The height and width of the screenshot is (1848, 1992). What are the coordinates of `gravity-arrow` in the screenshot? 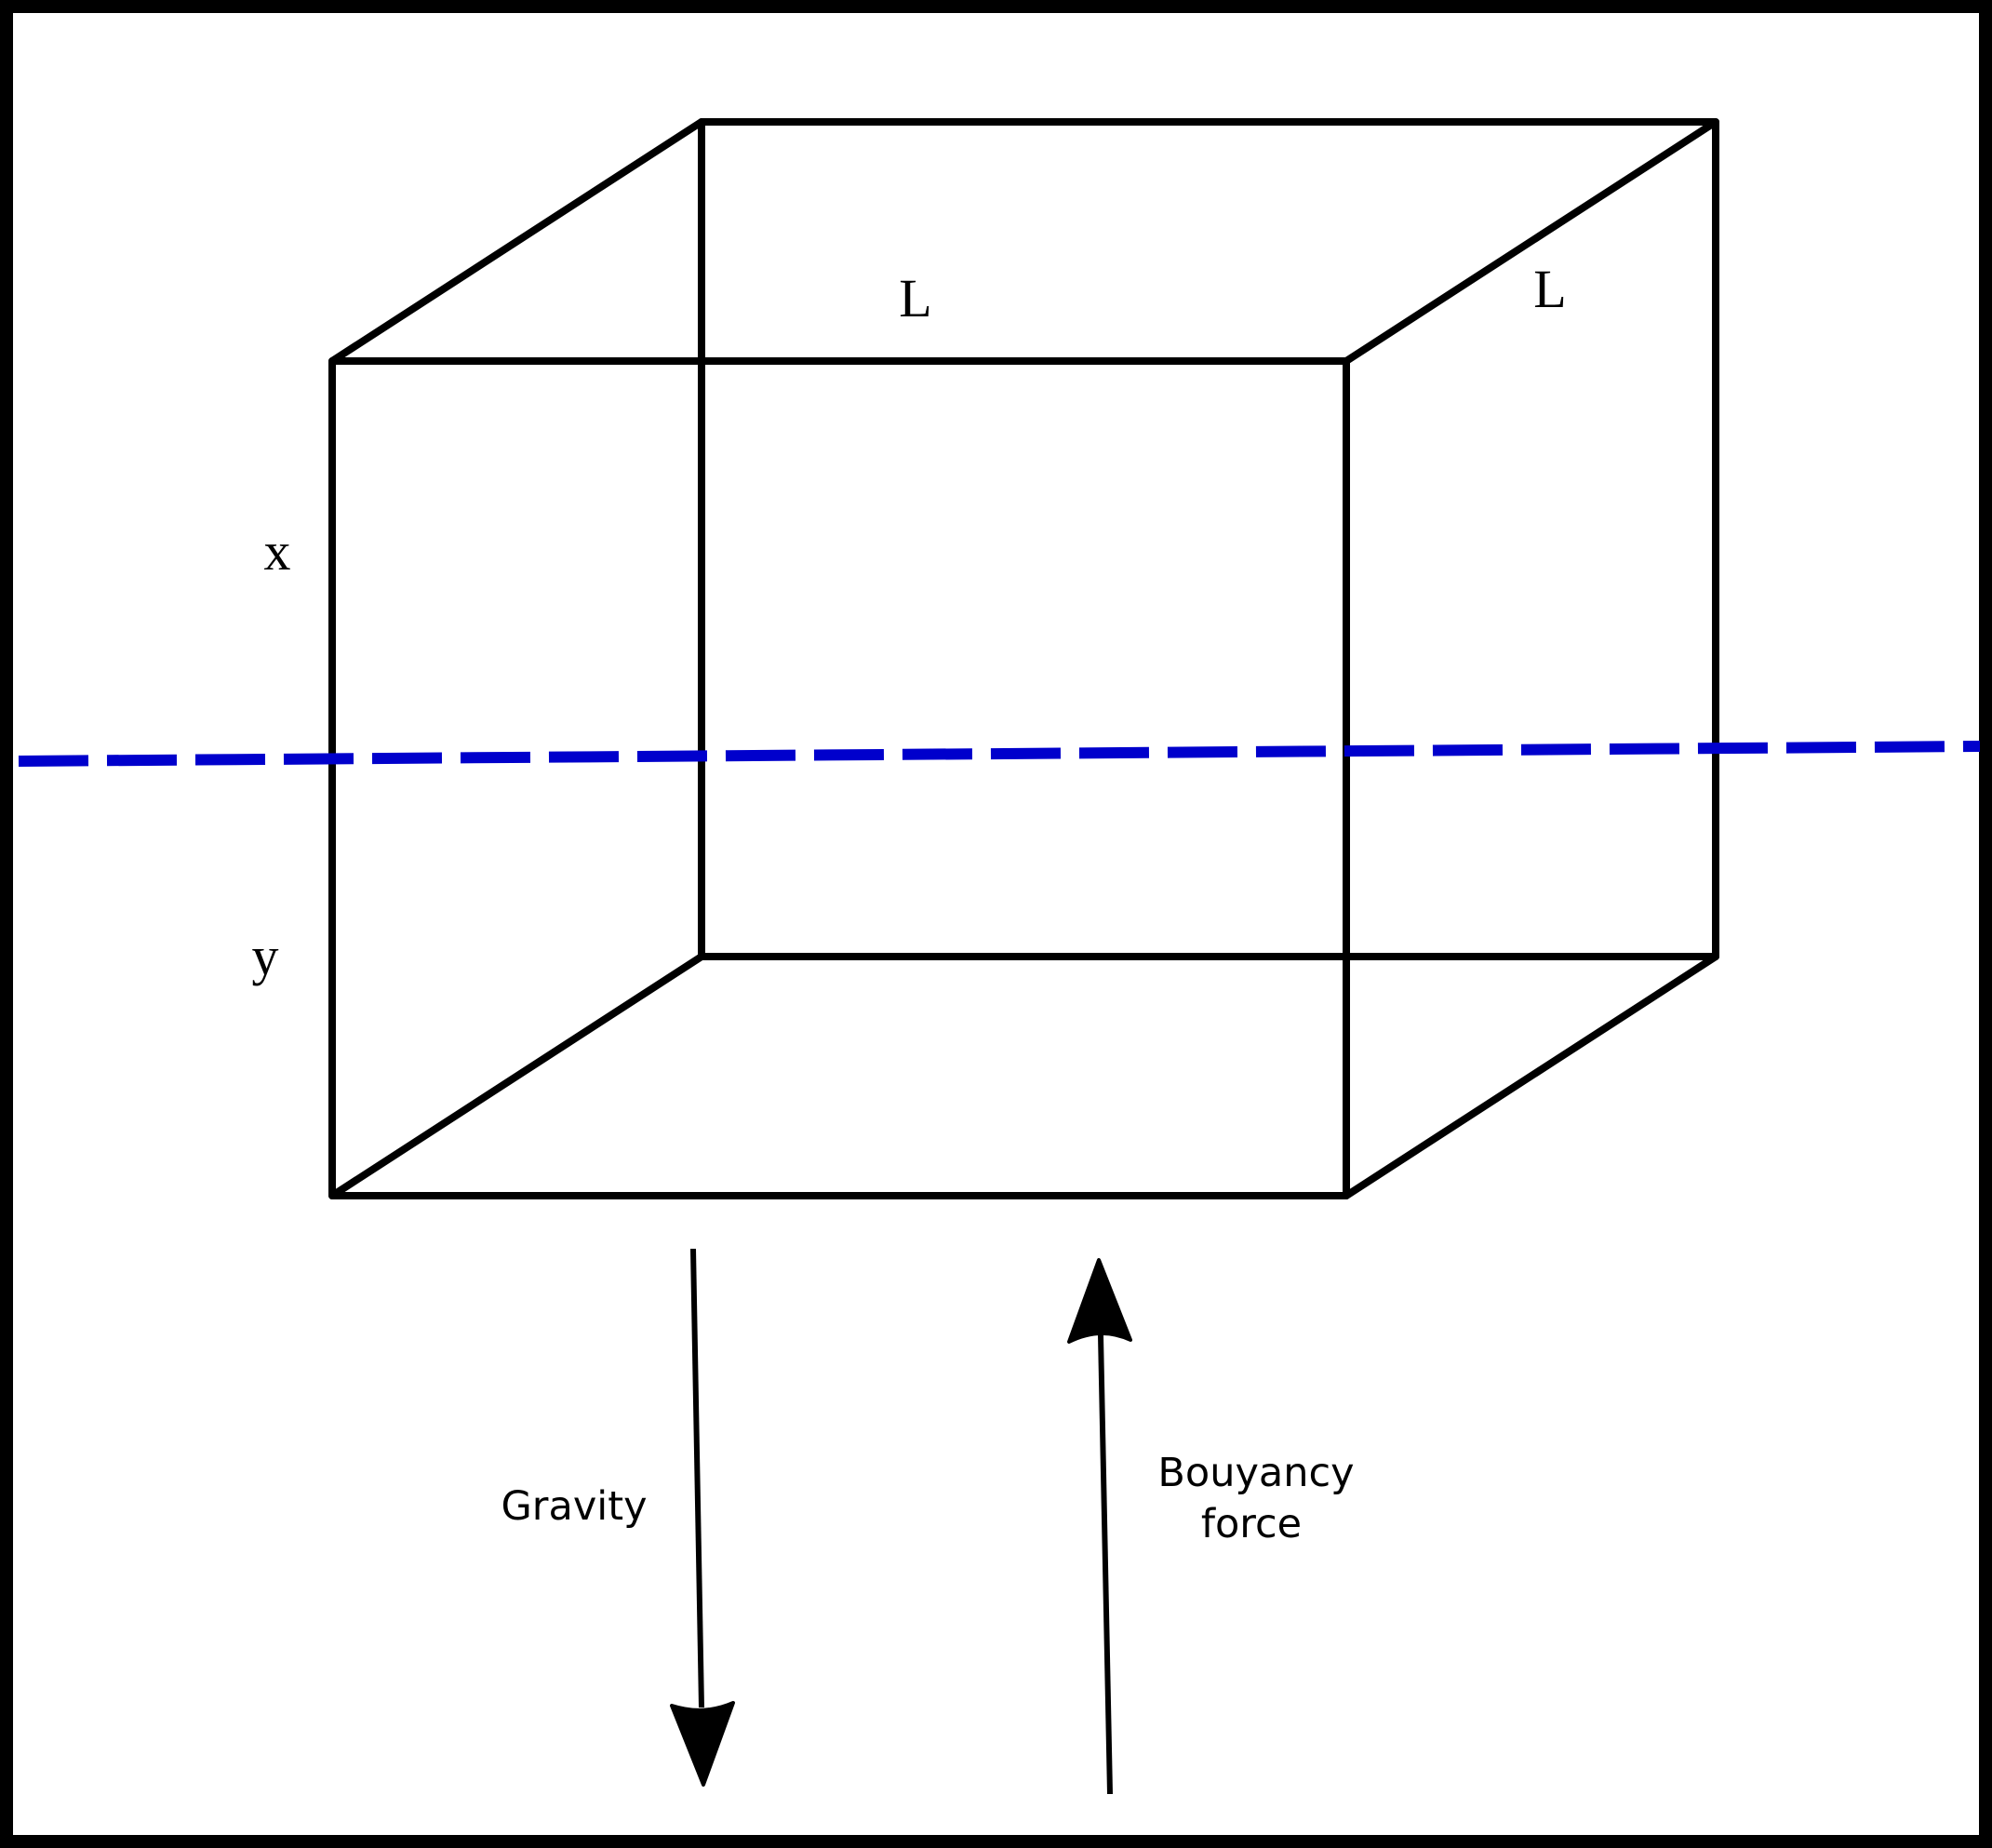 It's located at (702, 1517).